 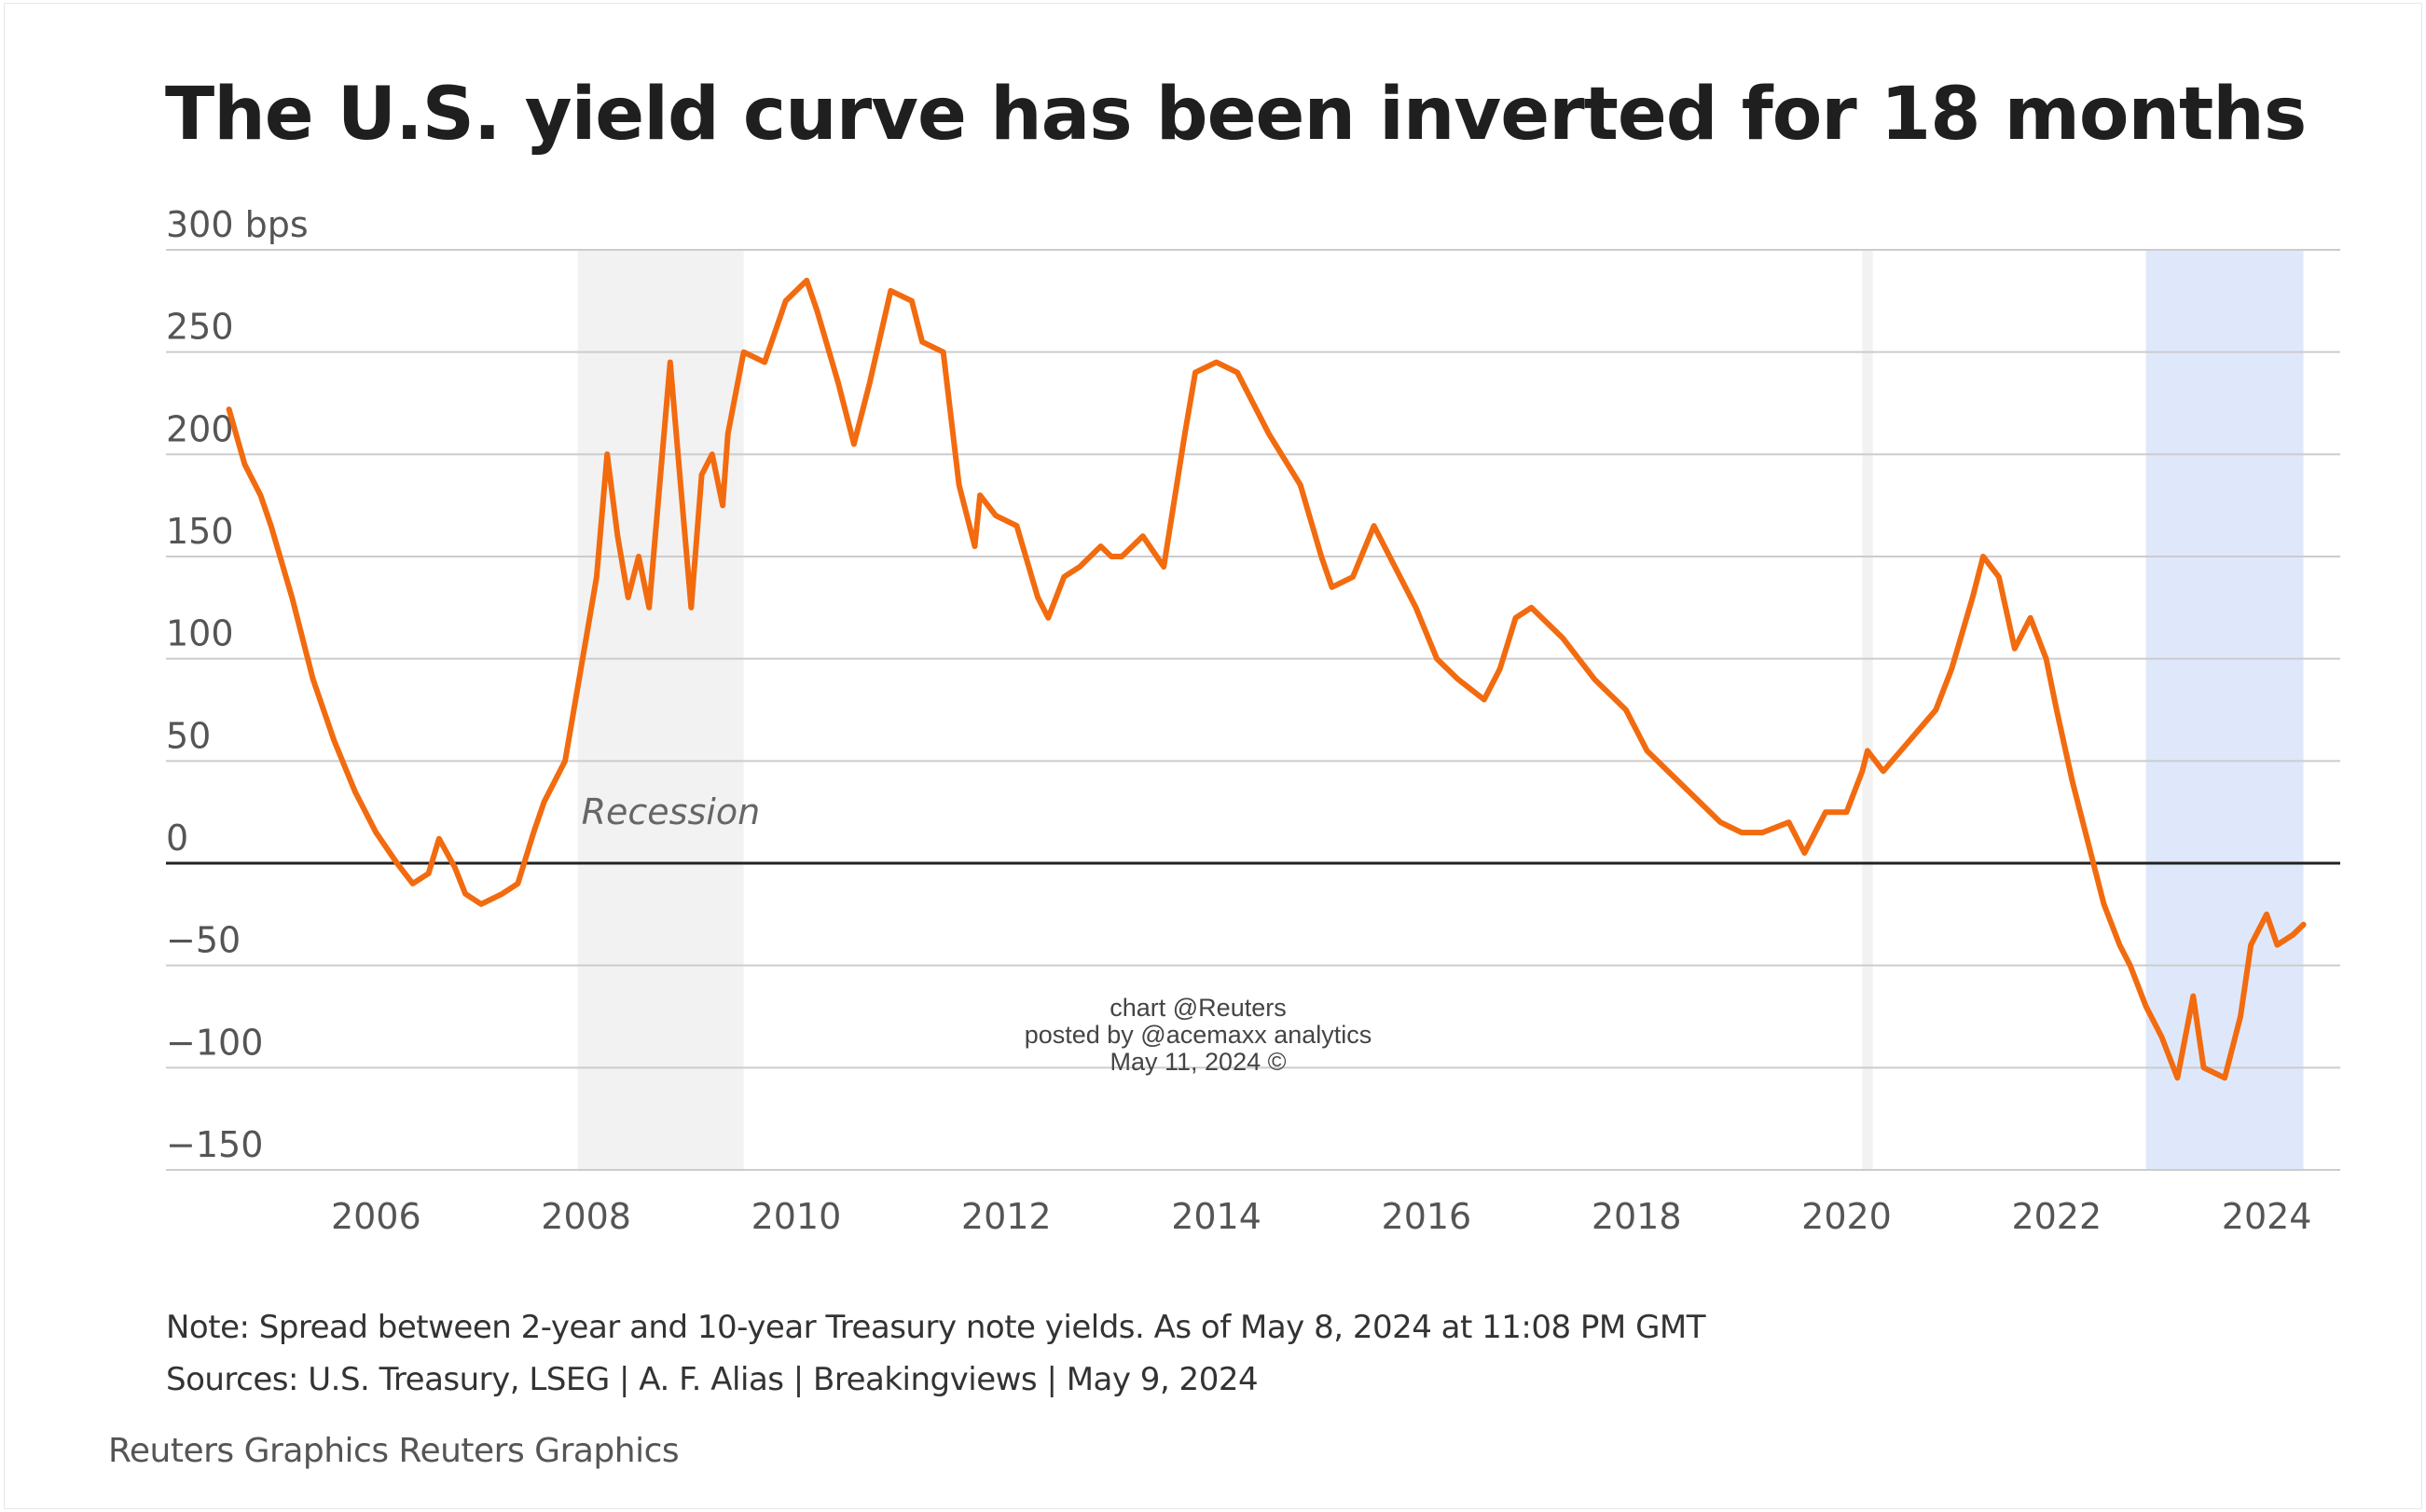 I want to click on y-tick-label: 200, so click(x=200, y=429).